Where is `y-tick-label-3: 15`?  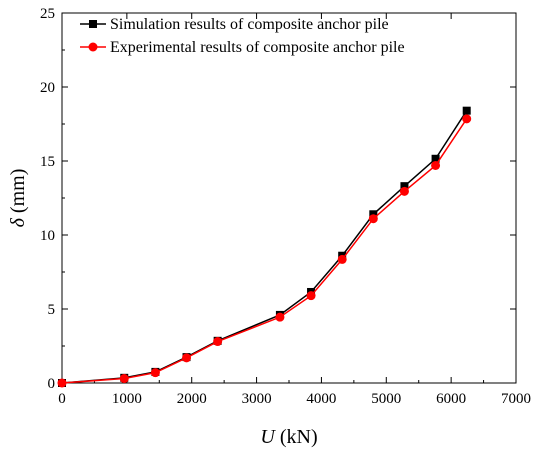 y-tick-label-3: 15 is located at coordinates (47, 162).